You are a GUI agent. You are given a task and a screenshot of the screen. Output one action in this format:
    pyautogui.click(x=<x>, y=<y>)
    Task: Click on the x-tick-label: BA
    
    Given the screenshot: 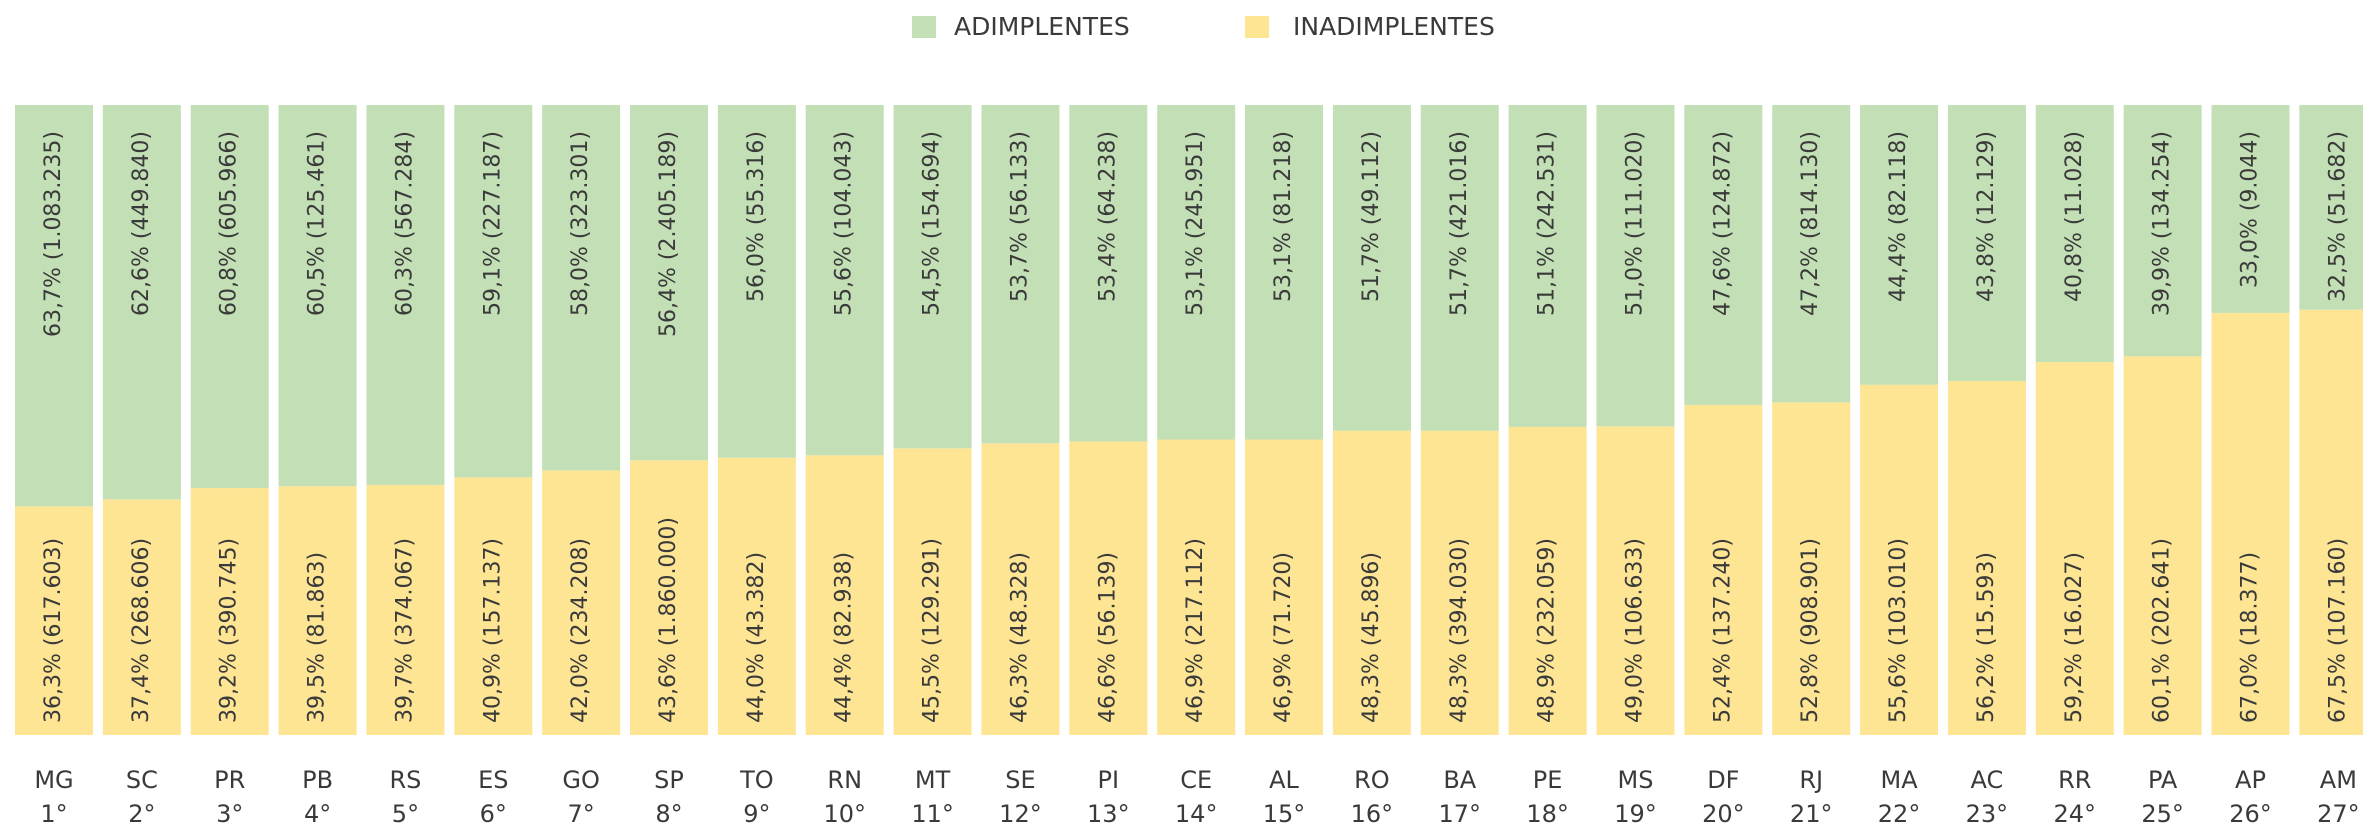 What is the action you would take?
    pyautogui.click(x=1459, y=780)
    